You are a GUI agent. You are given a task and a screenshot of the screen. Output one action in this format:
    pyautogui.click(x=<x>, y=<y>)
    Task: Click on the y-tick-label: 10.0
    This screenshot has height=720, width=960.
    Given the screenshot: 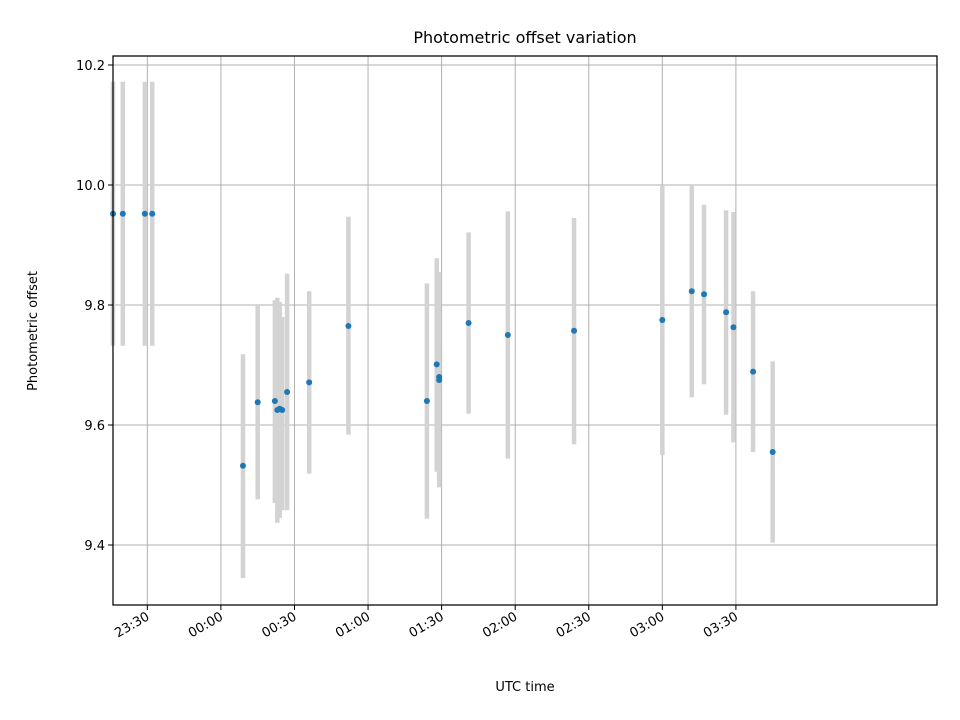 What is the action you would take?
    pyautogui.click(x=90, y=186)
    